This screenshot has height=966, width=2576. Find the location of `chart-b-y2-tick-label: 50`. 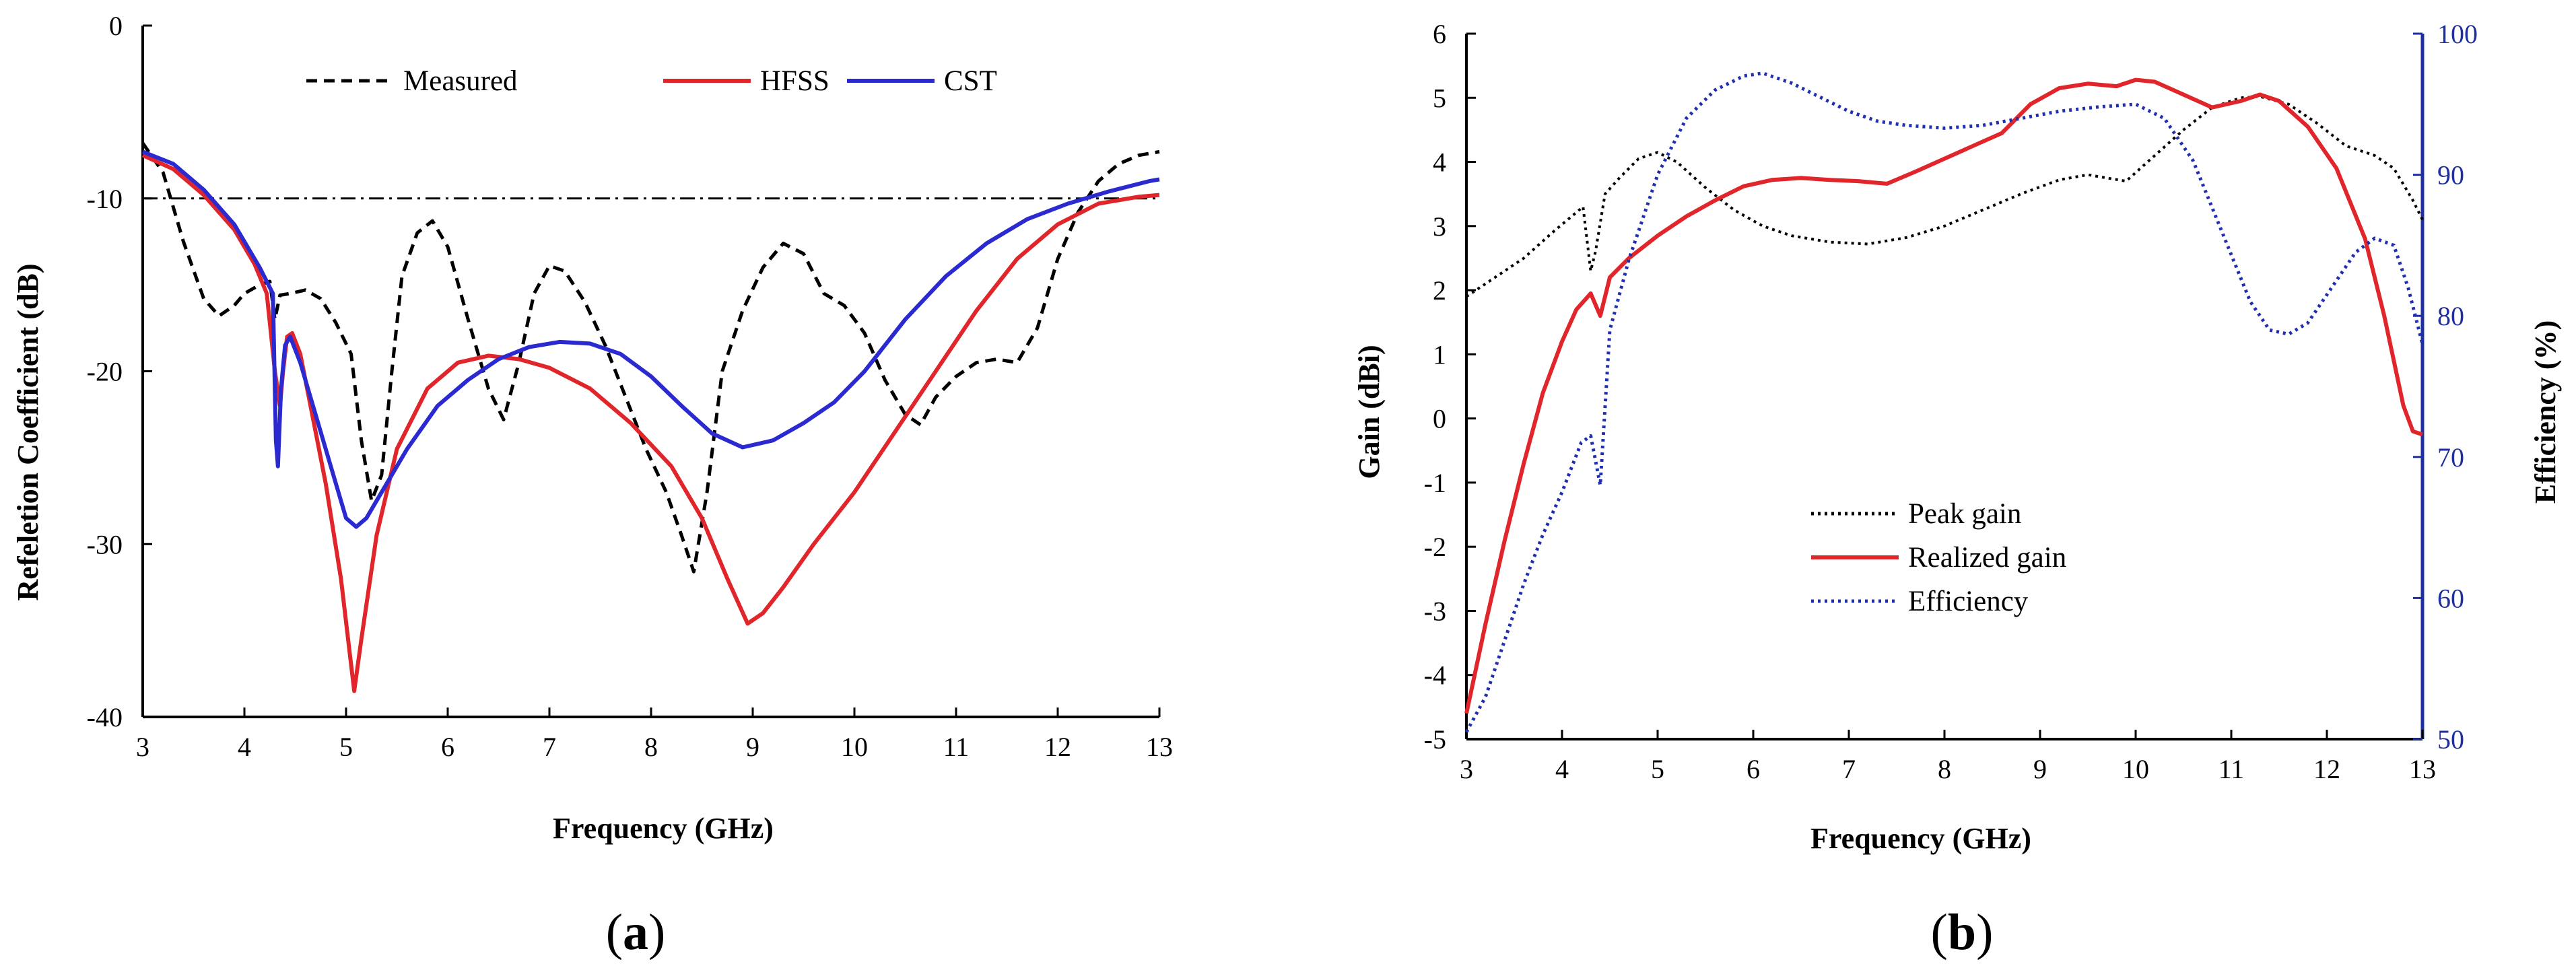

chart-b-y2-tick-label: 50 is located at coordinates (2450, 739).